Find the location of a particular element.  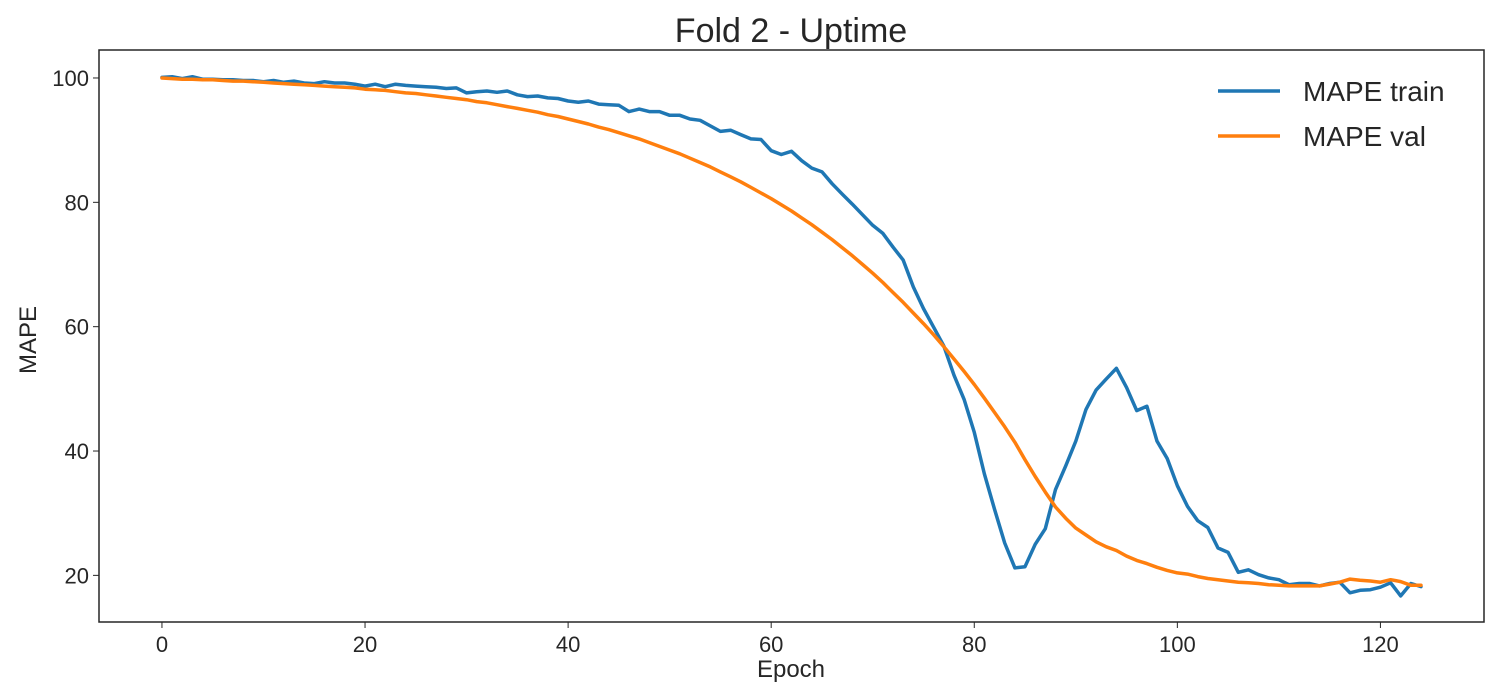

x-tick-label: 120 is located at coordinates (1380, 644).